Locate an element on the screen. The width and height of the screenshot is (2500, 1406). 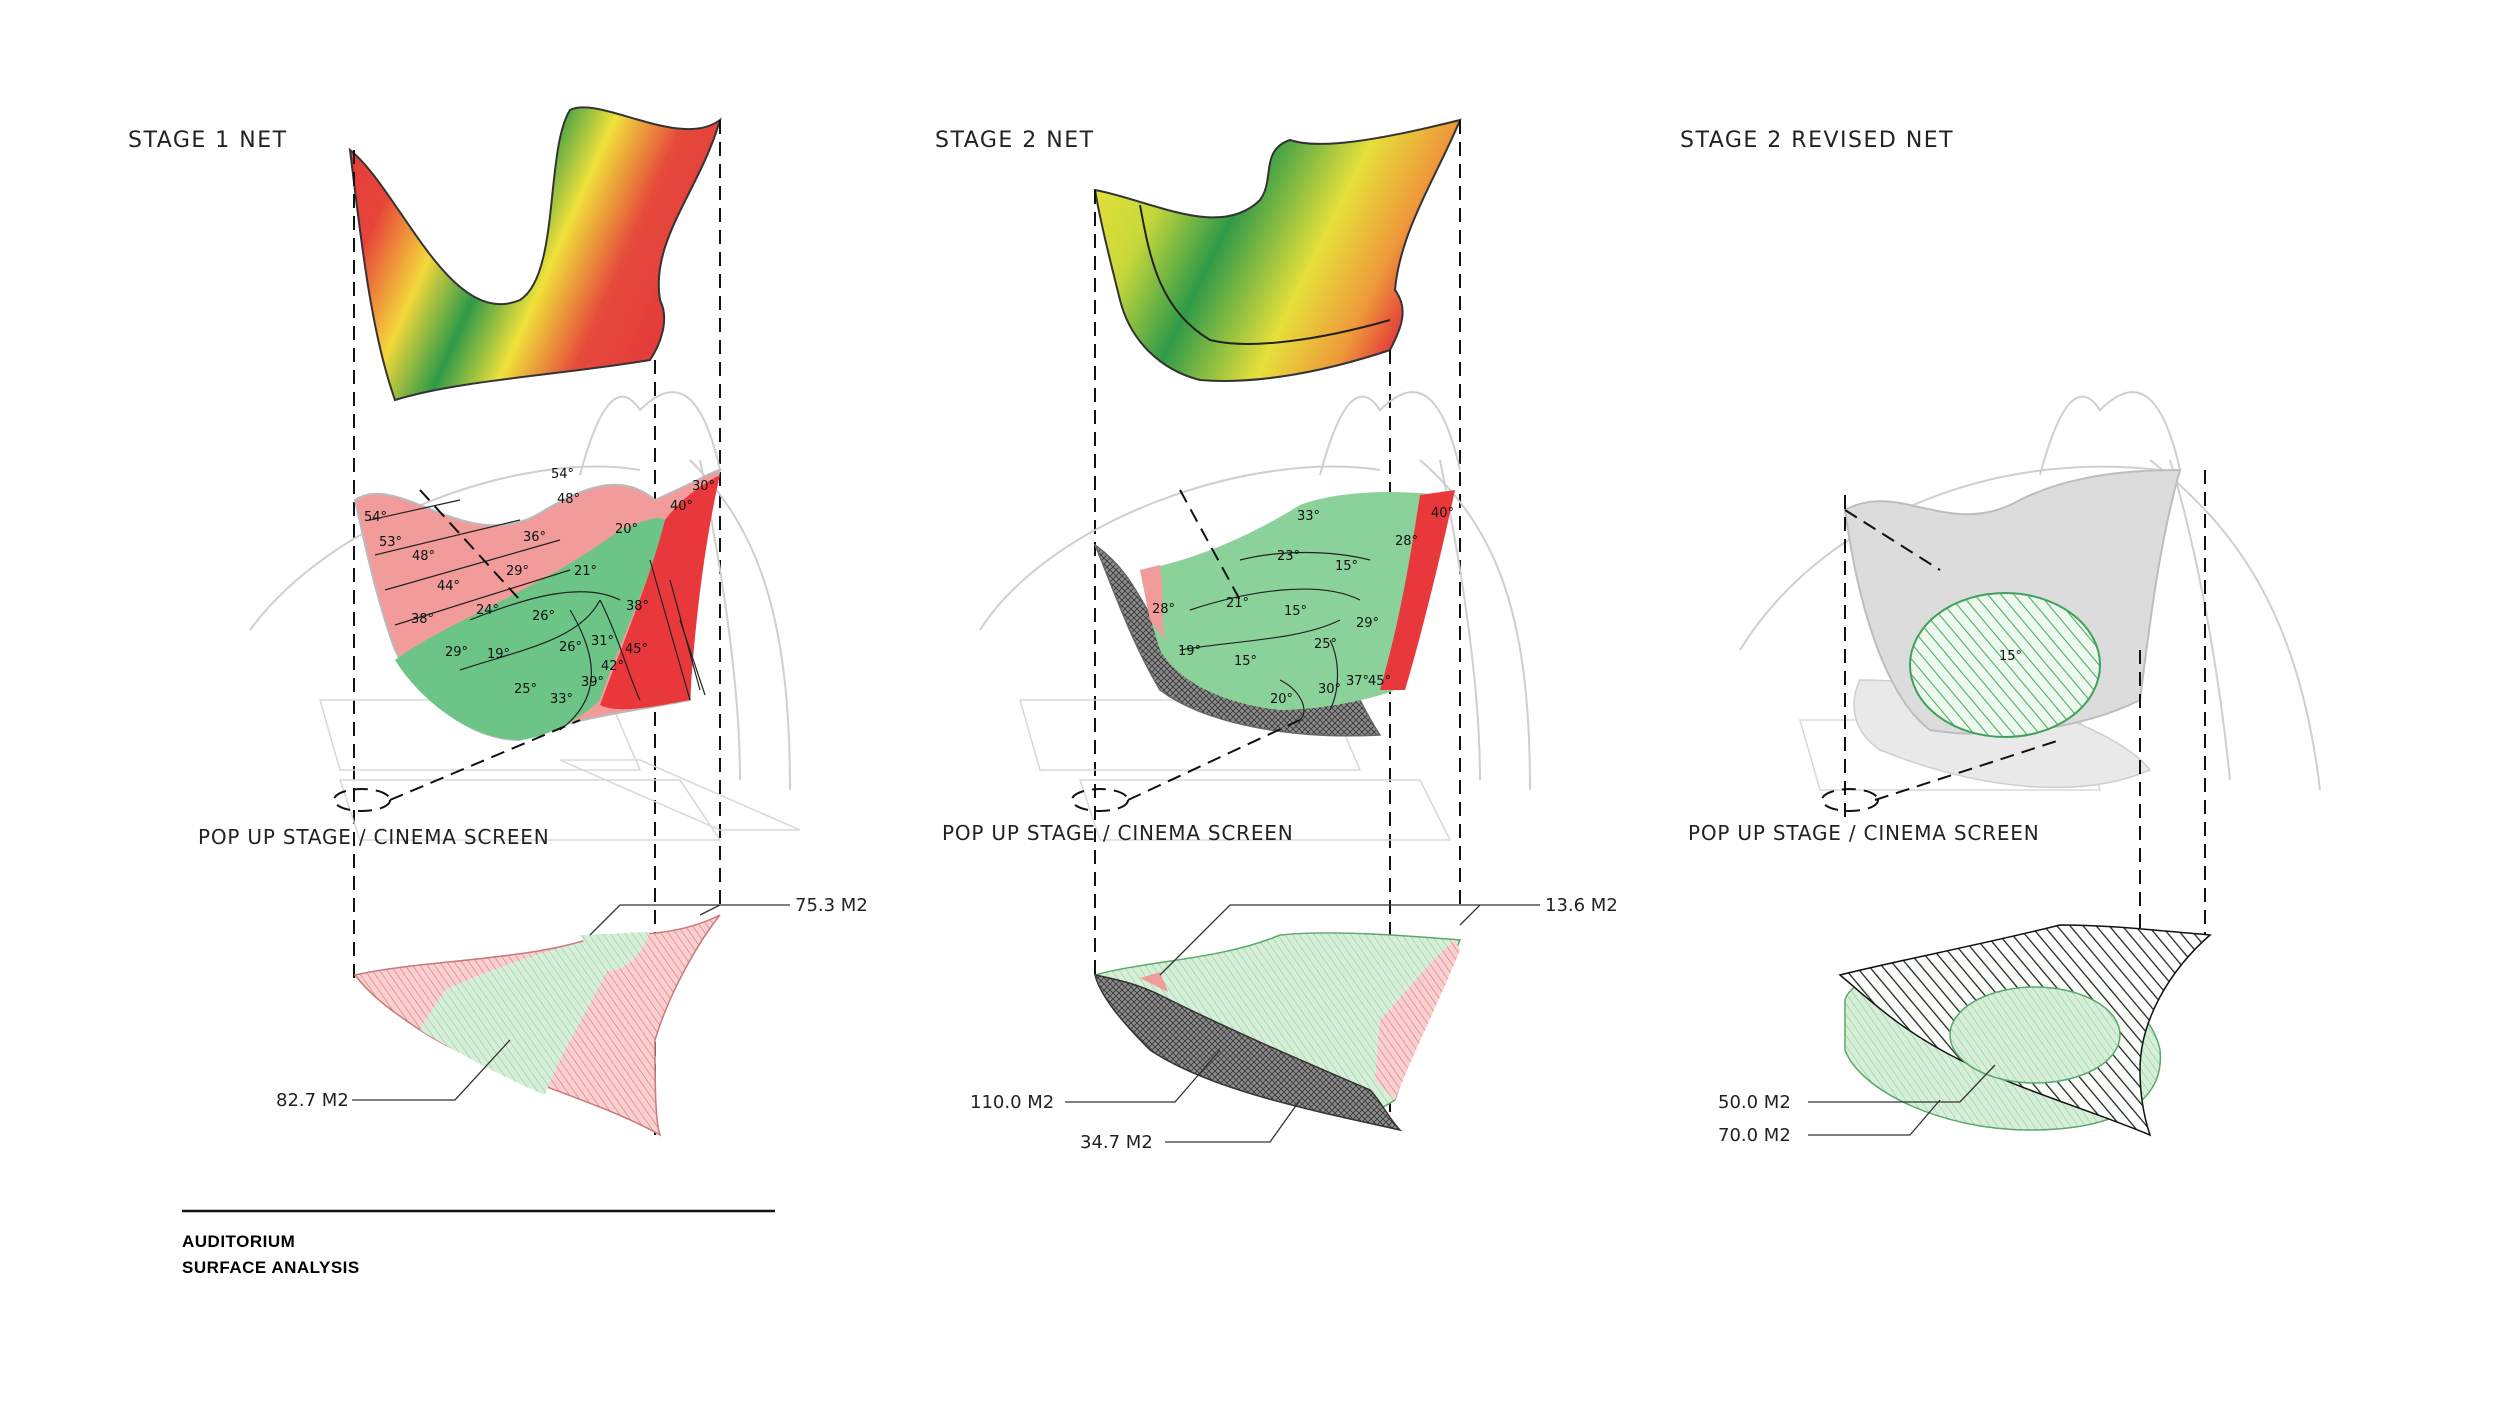
svg-text: 37° is located at coordinates (1357, 681).